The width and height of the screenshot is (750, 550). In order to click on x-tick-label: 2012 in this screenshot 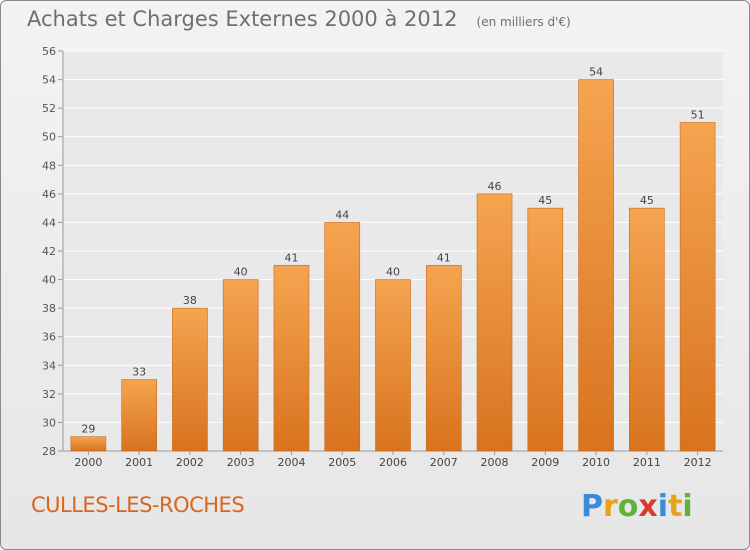, I will do `click(698, 462)`.